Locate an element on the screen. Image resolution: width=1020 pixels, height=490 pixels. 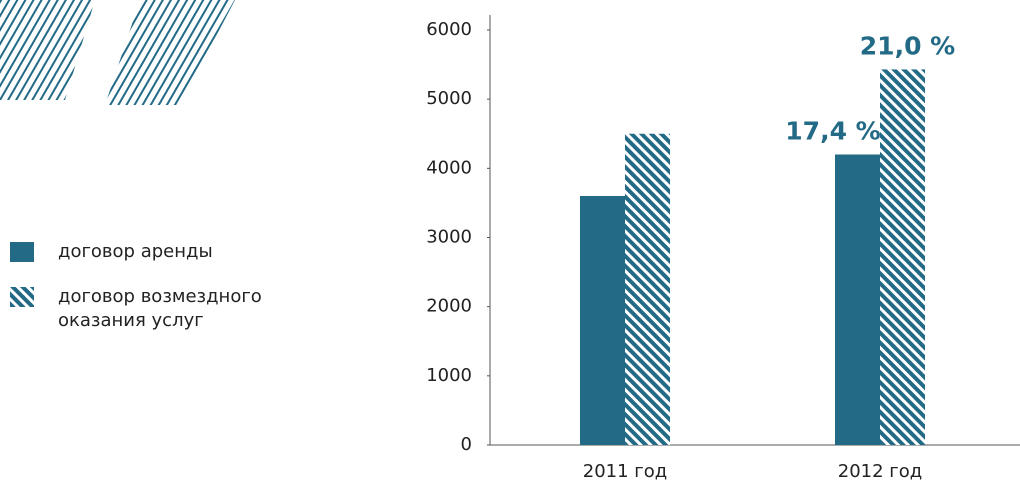
y-tick-label: 6000 is located at coordinates (449, 29).